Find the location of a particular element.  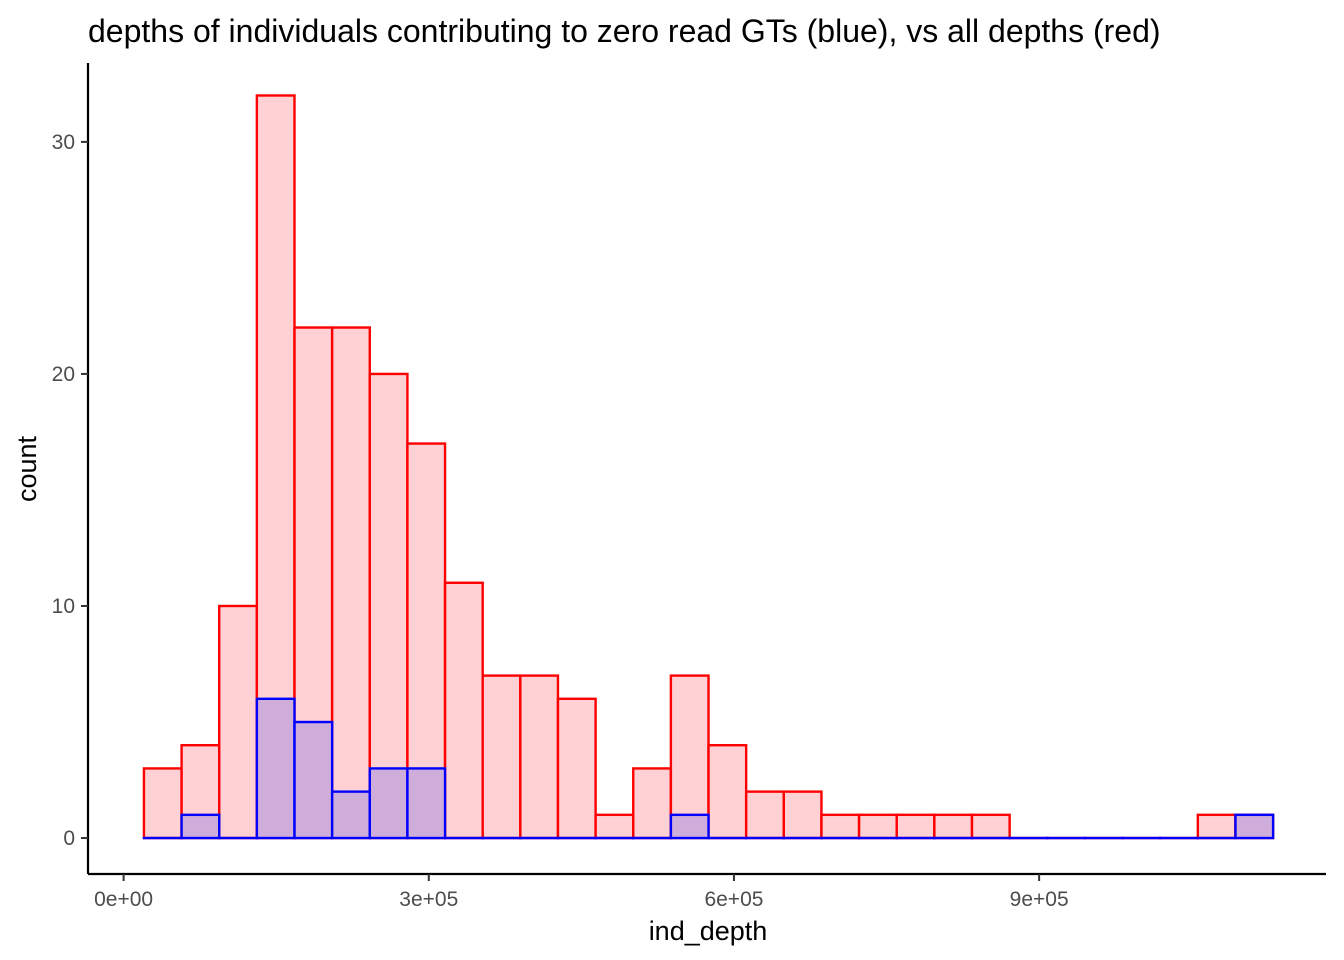

y-axis: 0 10 20 30 is located at coordinates (71, 468).